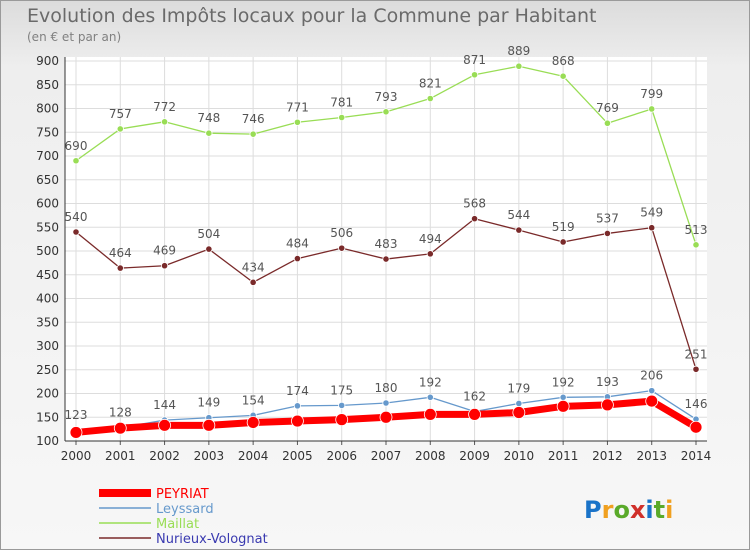 The height and width of the screenshot is (550, 750). I want to click on data-label: 149, so click(208, 403).